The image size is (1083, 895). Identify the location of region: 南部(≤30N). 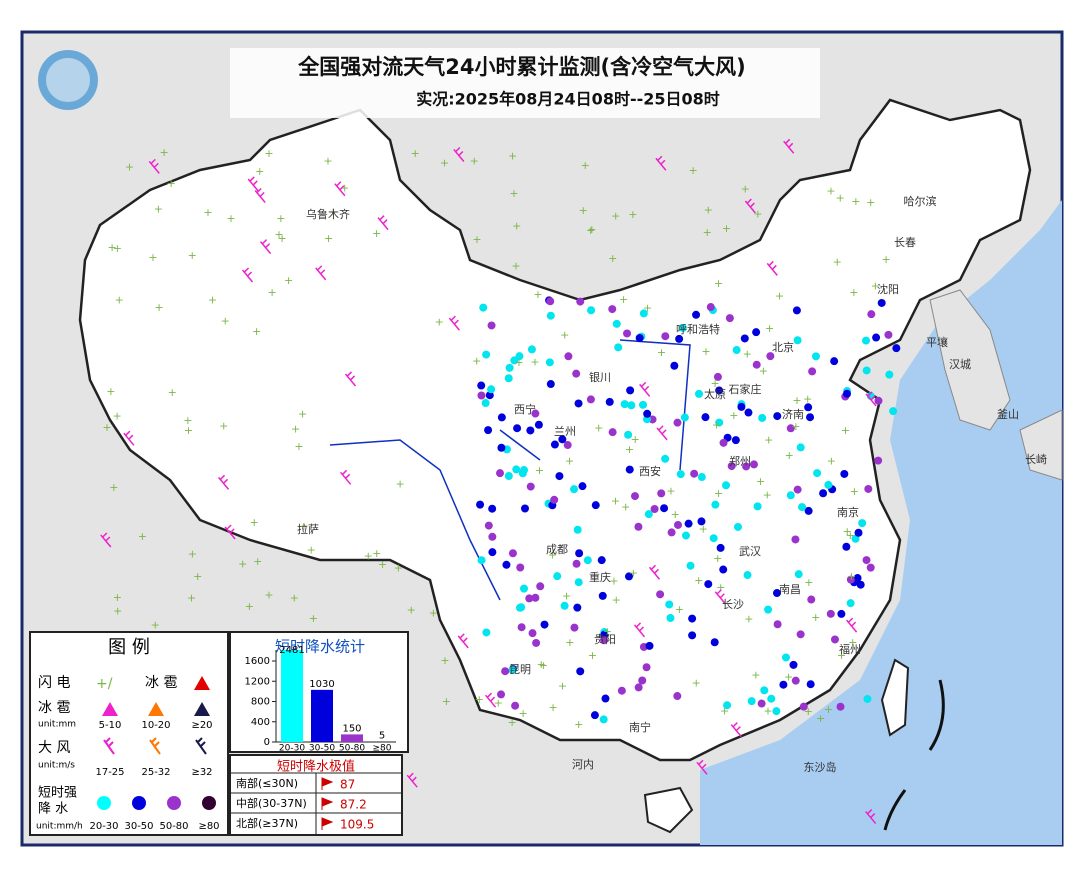
(267, 783).